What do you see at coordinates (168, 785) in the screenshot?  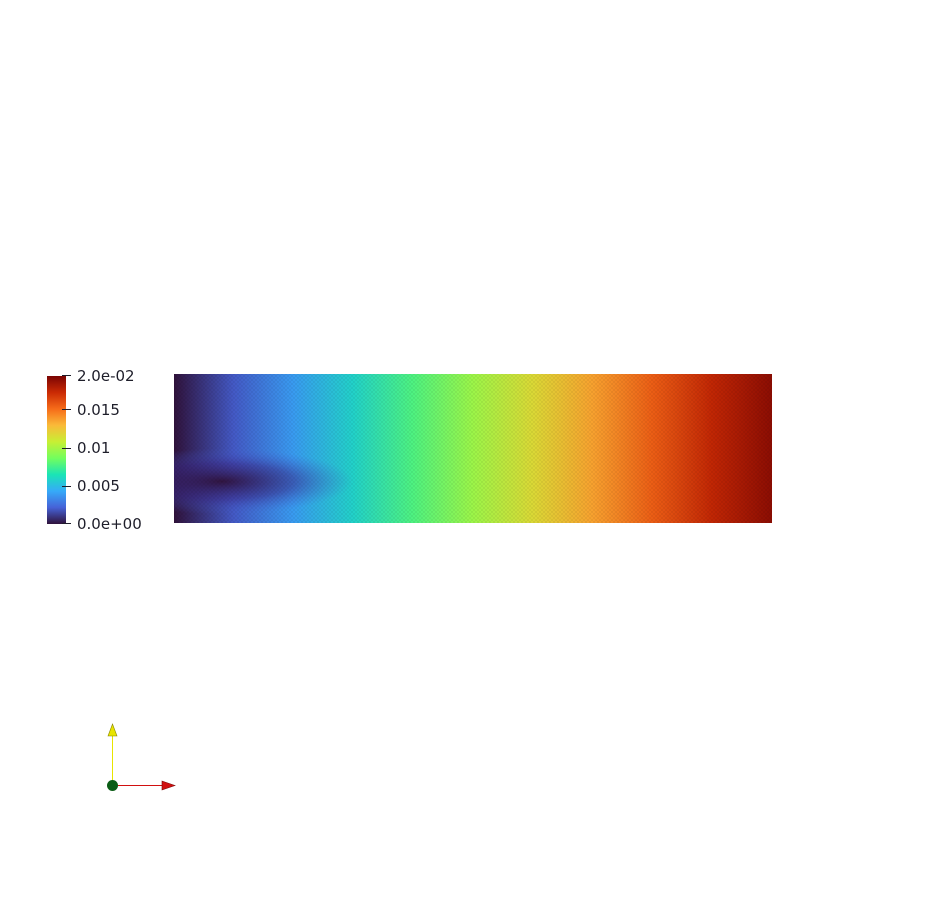 I see `x-axis-arrow-icon` at bounding box center [168, 785].